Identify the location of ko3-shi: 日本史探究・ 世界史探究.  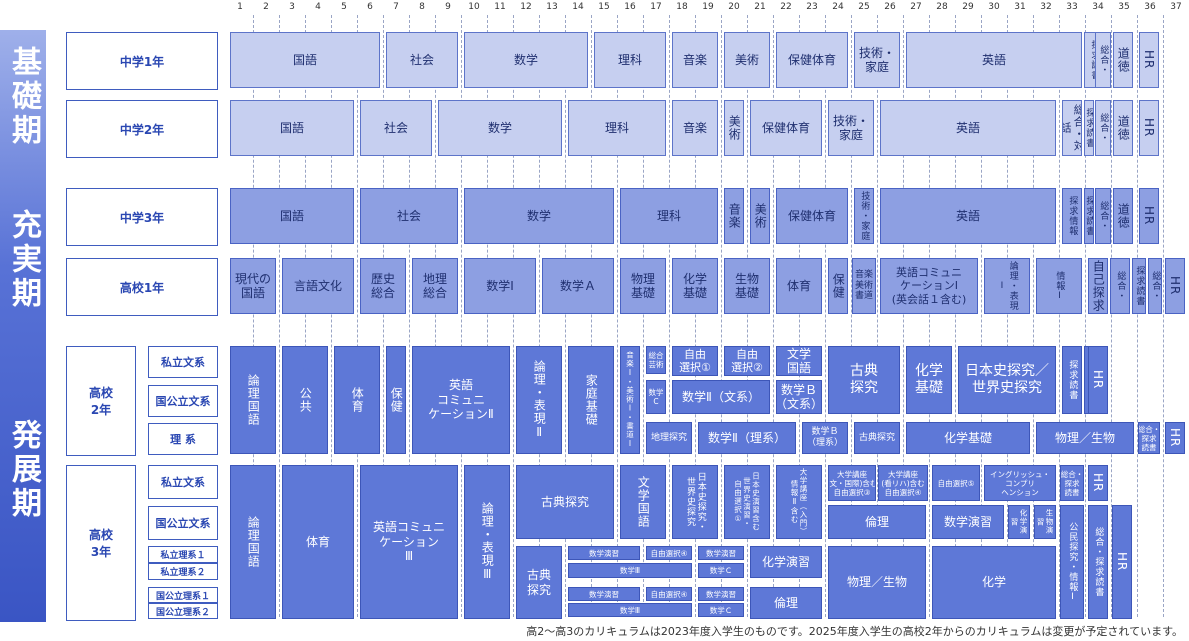
(695, 502).